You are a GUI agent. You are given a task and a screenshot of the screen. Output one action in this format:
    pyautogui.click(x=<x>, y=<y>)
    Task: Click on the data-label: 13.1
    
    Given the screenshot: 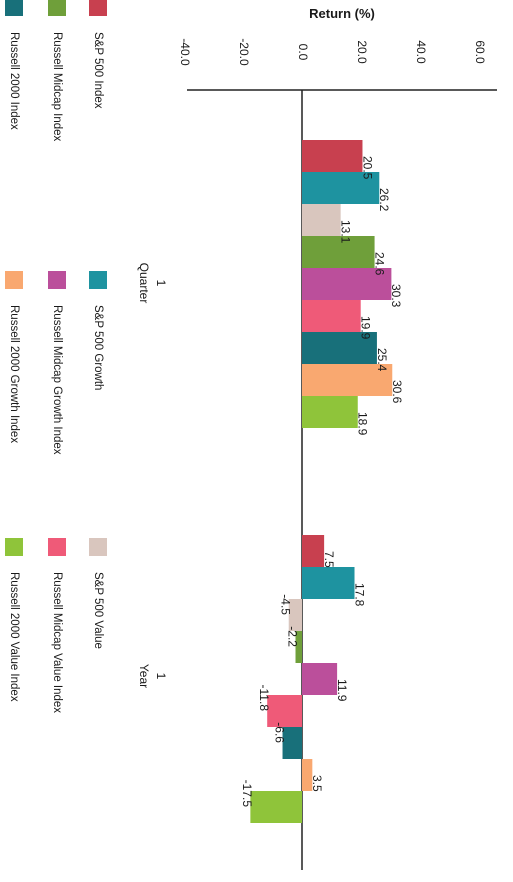 What is the action you would take?
    pyautogui.click(x=345, y=232)
    